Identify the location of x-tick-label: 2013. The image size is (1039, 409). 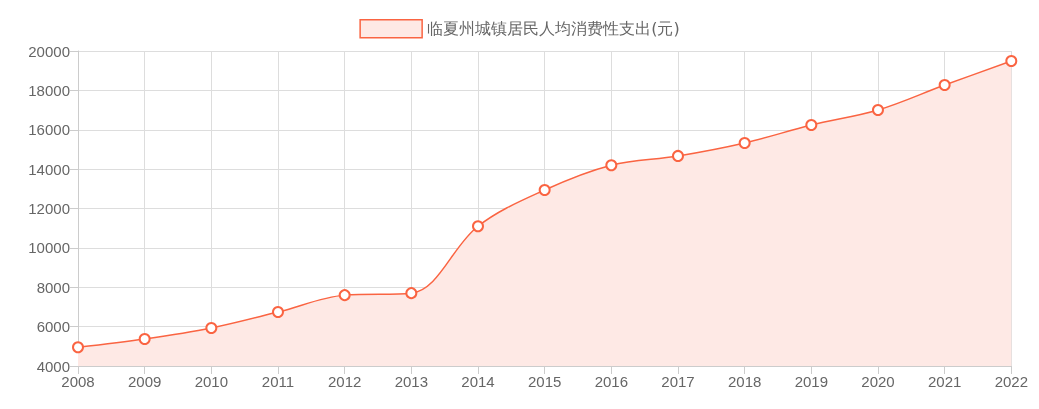
(411, 381).